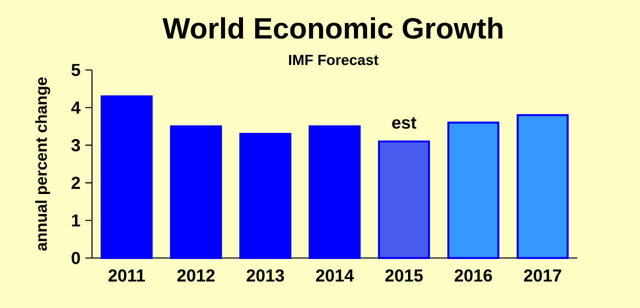 This screenshot has width=640, height=308. I want to click on x-tick-label: 2016, so click(473, 275).